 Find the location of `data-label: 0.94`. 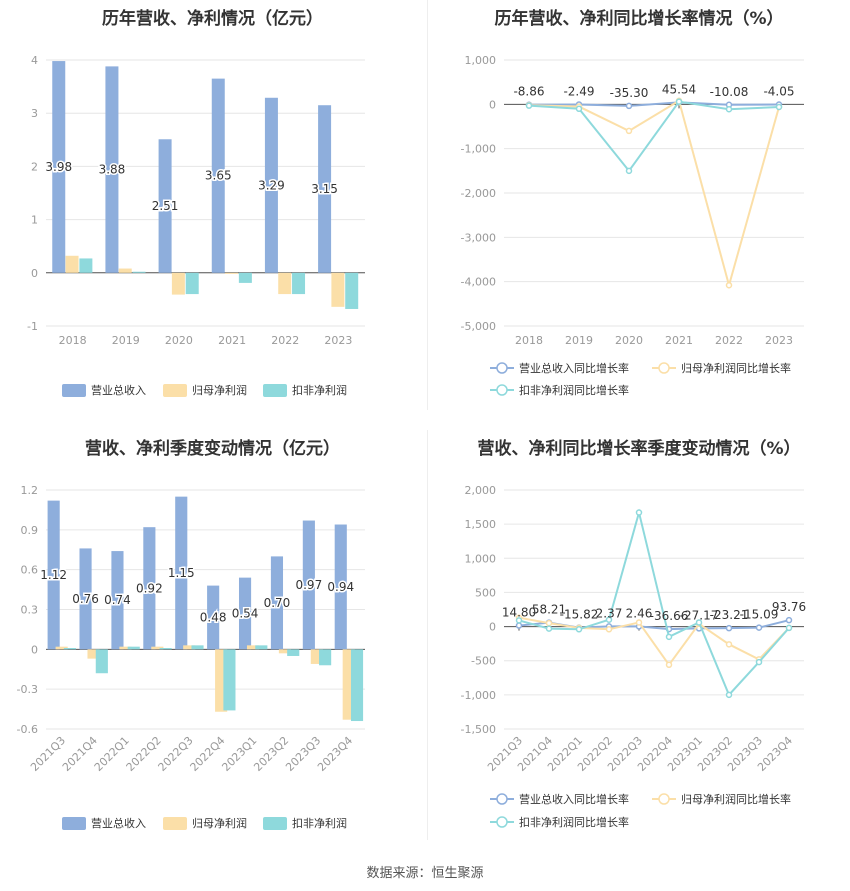

data-label: 0.94 is located at coordinates (340, 587).